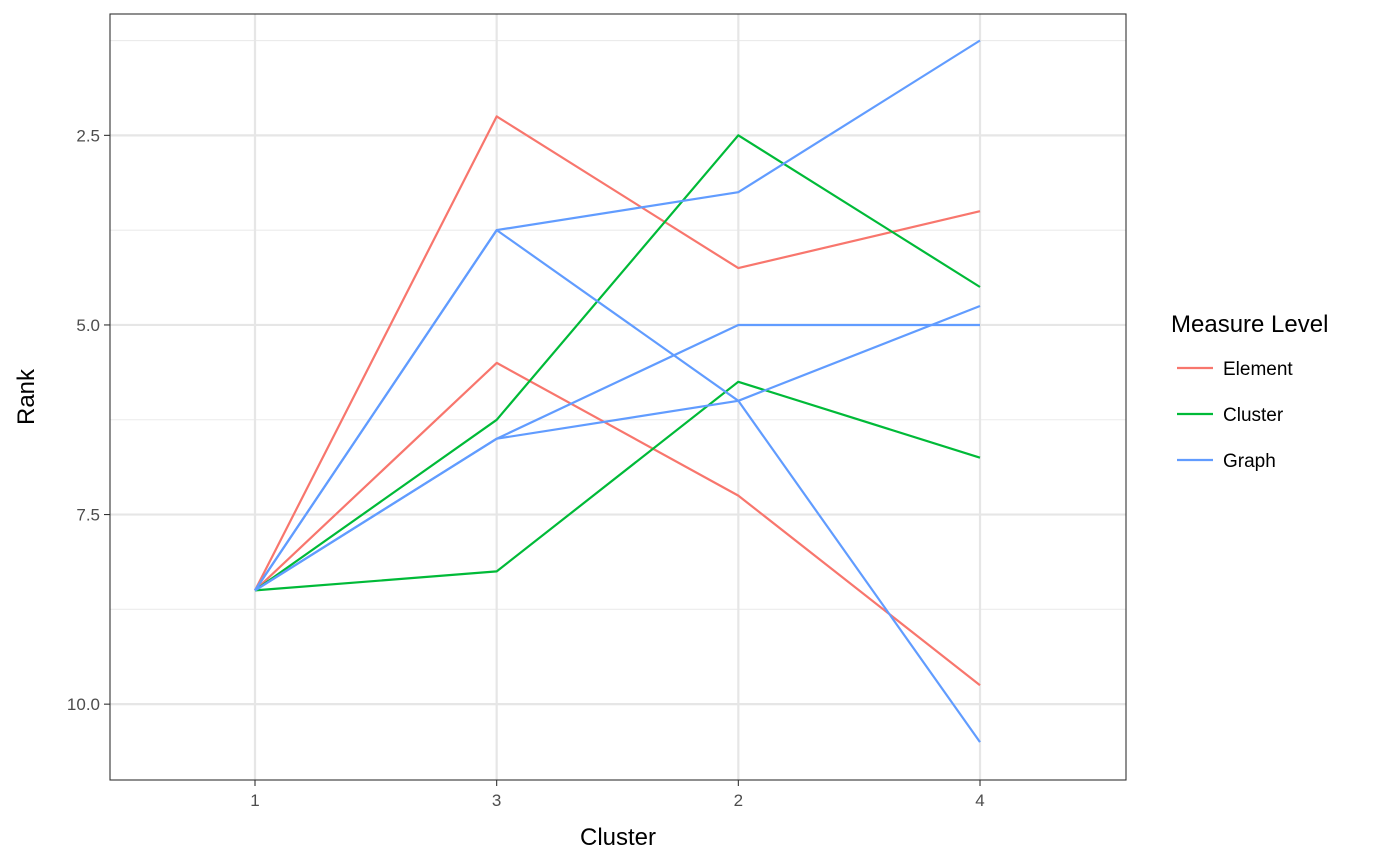  What do you see at coordinates (88, 325) in the screenshot?
I see `y-tick-label: 5.0` at bounding box center [88, 325].